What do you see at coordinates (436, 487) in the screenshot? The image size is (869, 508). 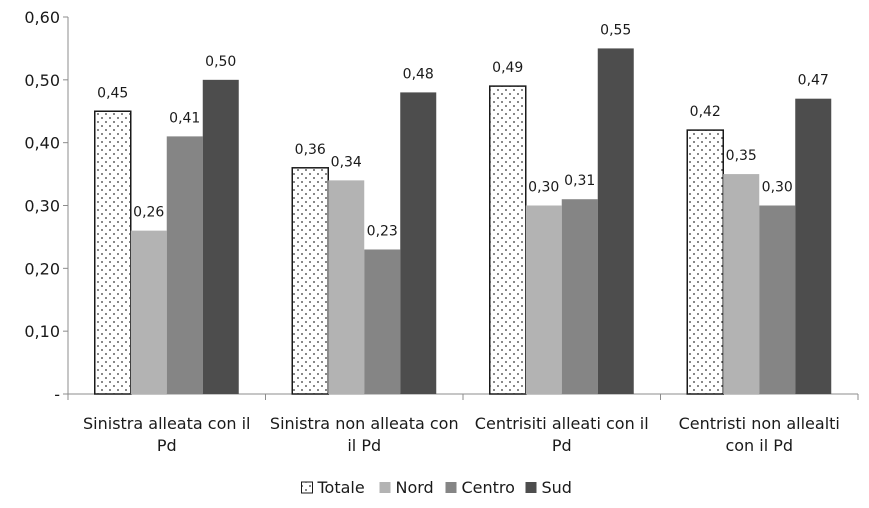 I see `legend: Totale Nord Centro Sud` at bounding box center [436, 487].